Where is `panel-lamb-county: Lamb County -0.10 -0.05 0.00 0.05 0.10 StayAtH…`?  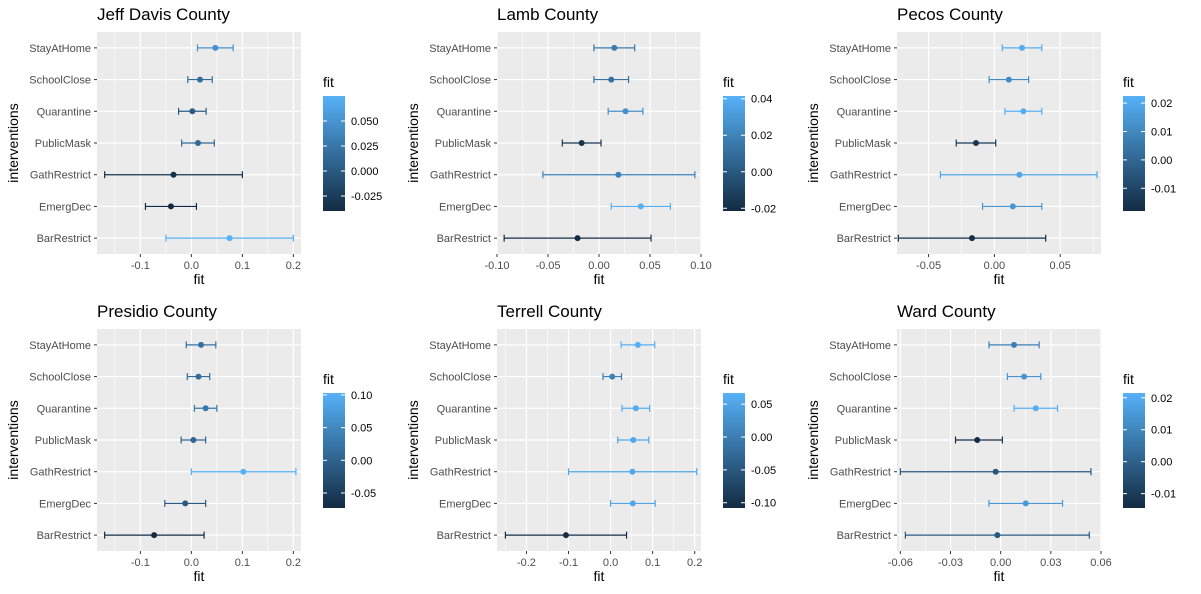
panel-lamb-county: Lamb County -0.10 -0.05 0.00 0.05 0.10 StayAtH… is located at coordinates (590, 146).